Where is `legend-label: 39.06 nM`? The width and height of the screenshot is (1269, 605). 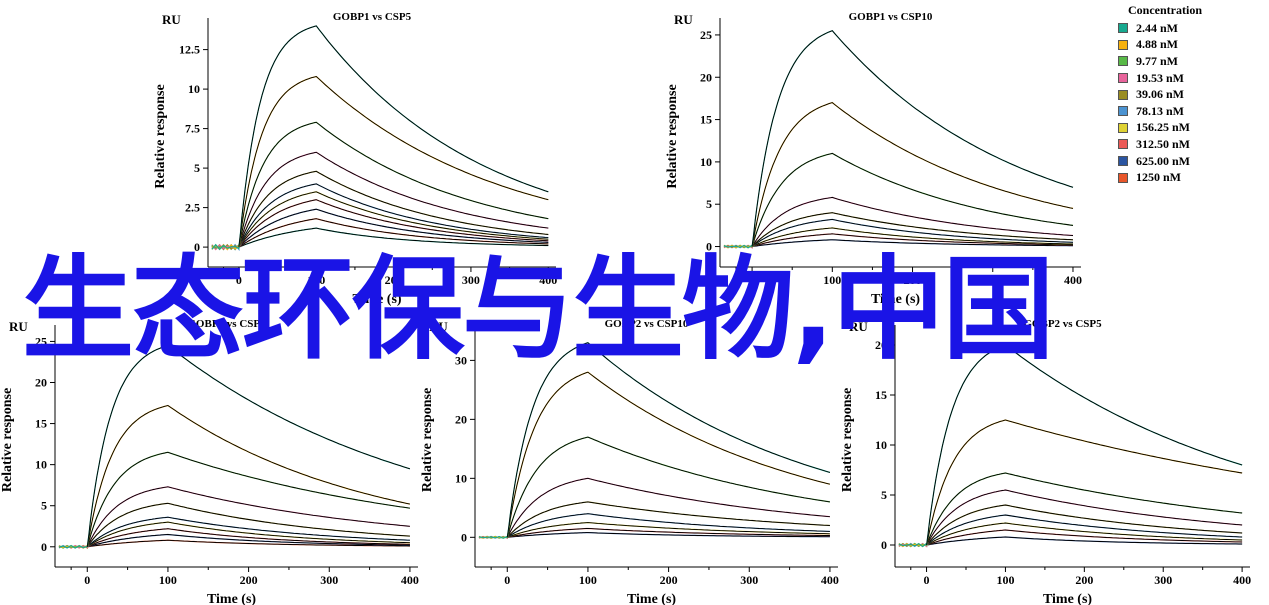 legend-label: 39.06 nM is located at coordinates (1160, 94).